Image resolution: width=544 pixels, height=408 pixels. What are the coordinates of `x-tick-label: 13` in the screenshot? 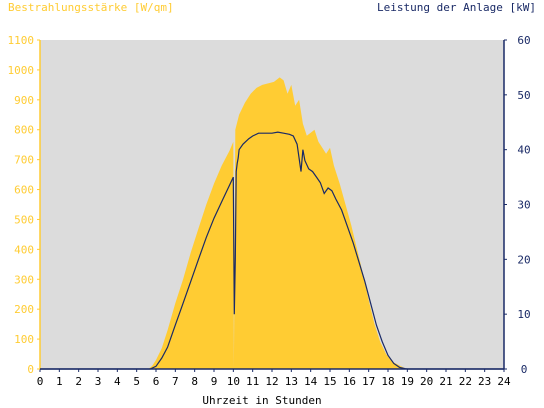 It's located at (291, 381).